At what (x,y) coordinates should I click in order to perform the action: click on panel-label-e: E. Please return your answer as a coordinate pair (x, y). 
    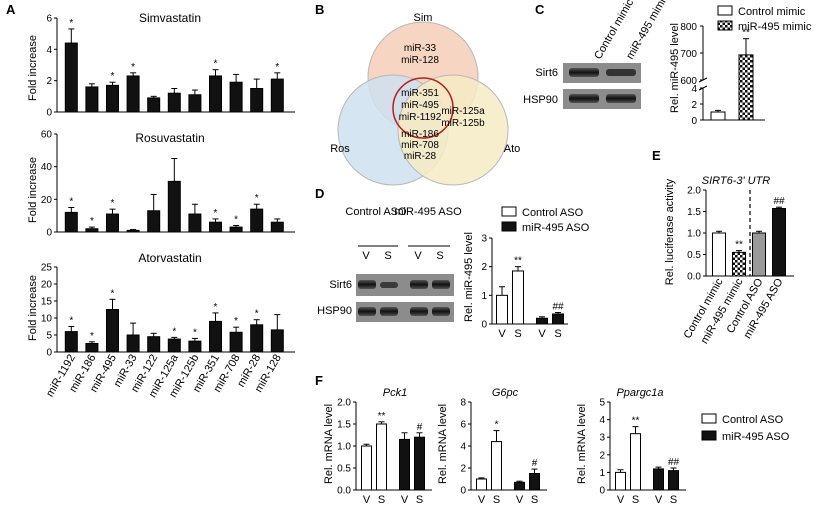
    Looking at the image, I should click on (656, 155).